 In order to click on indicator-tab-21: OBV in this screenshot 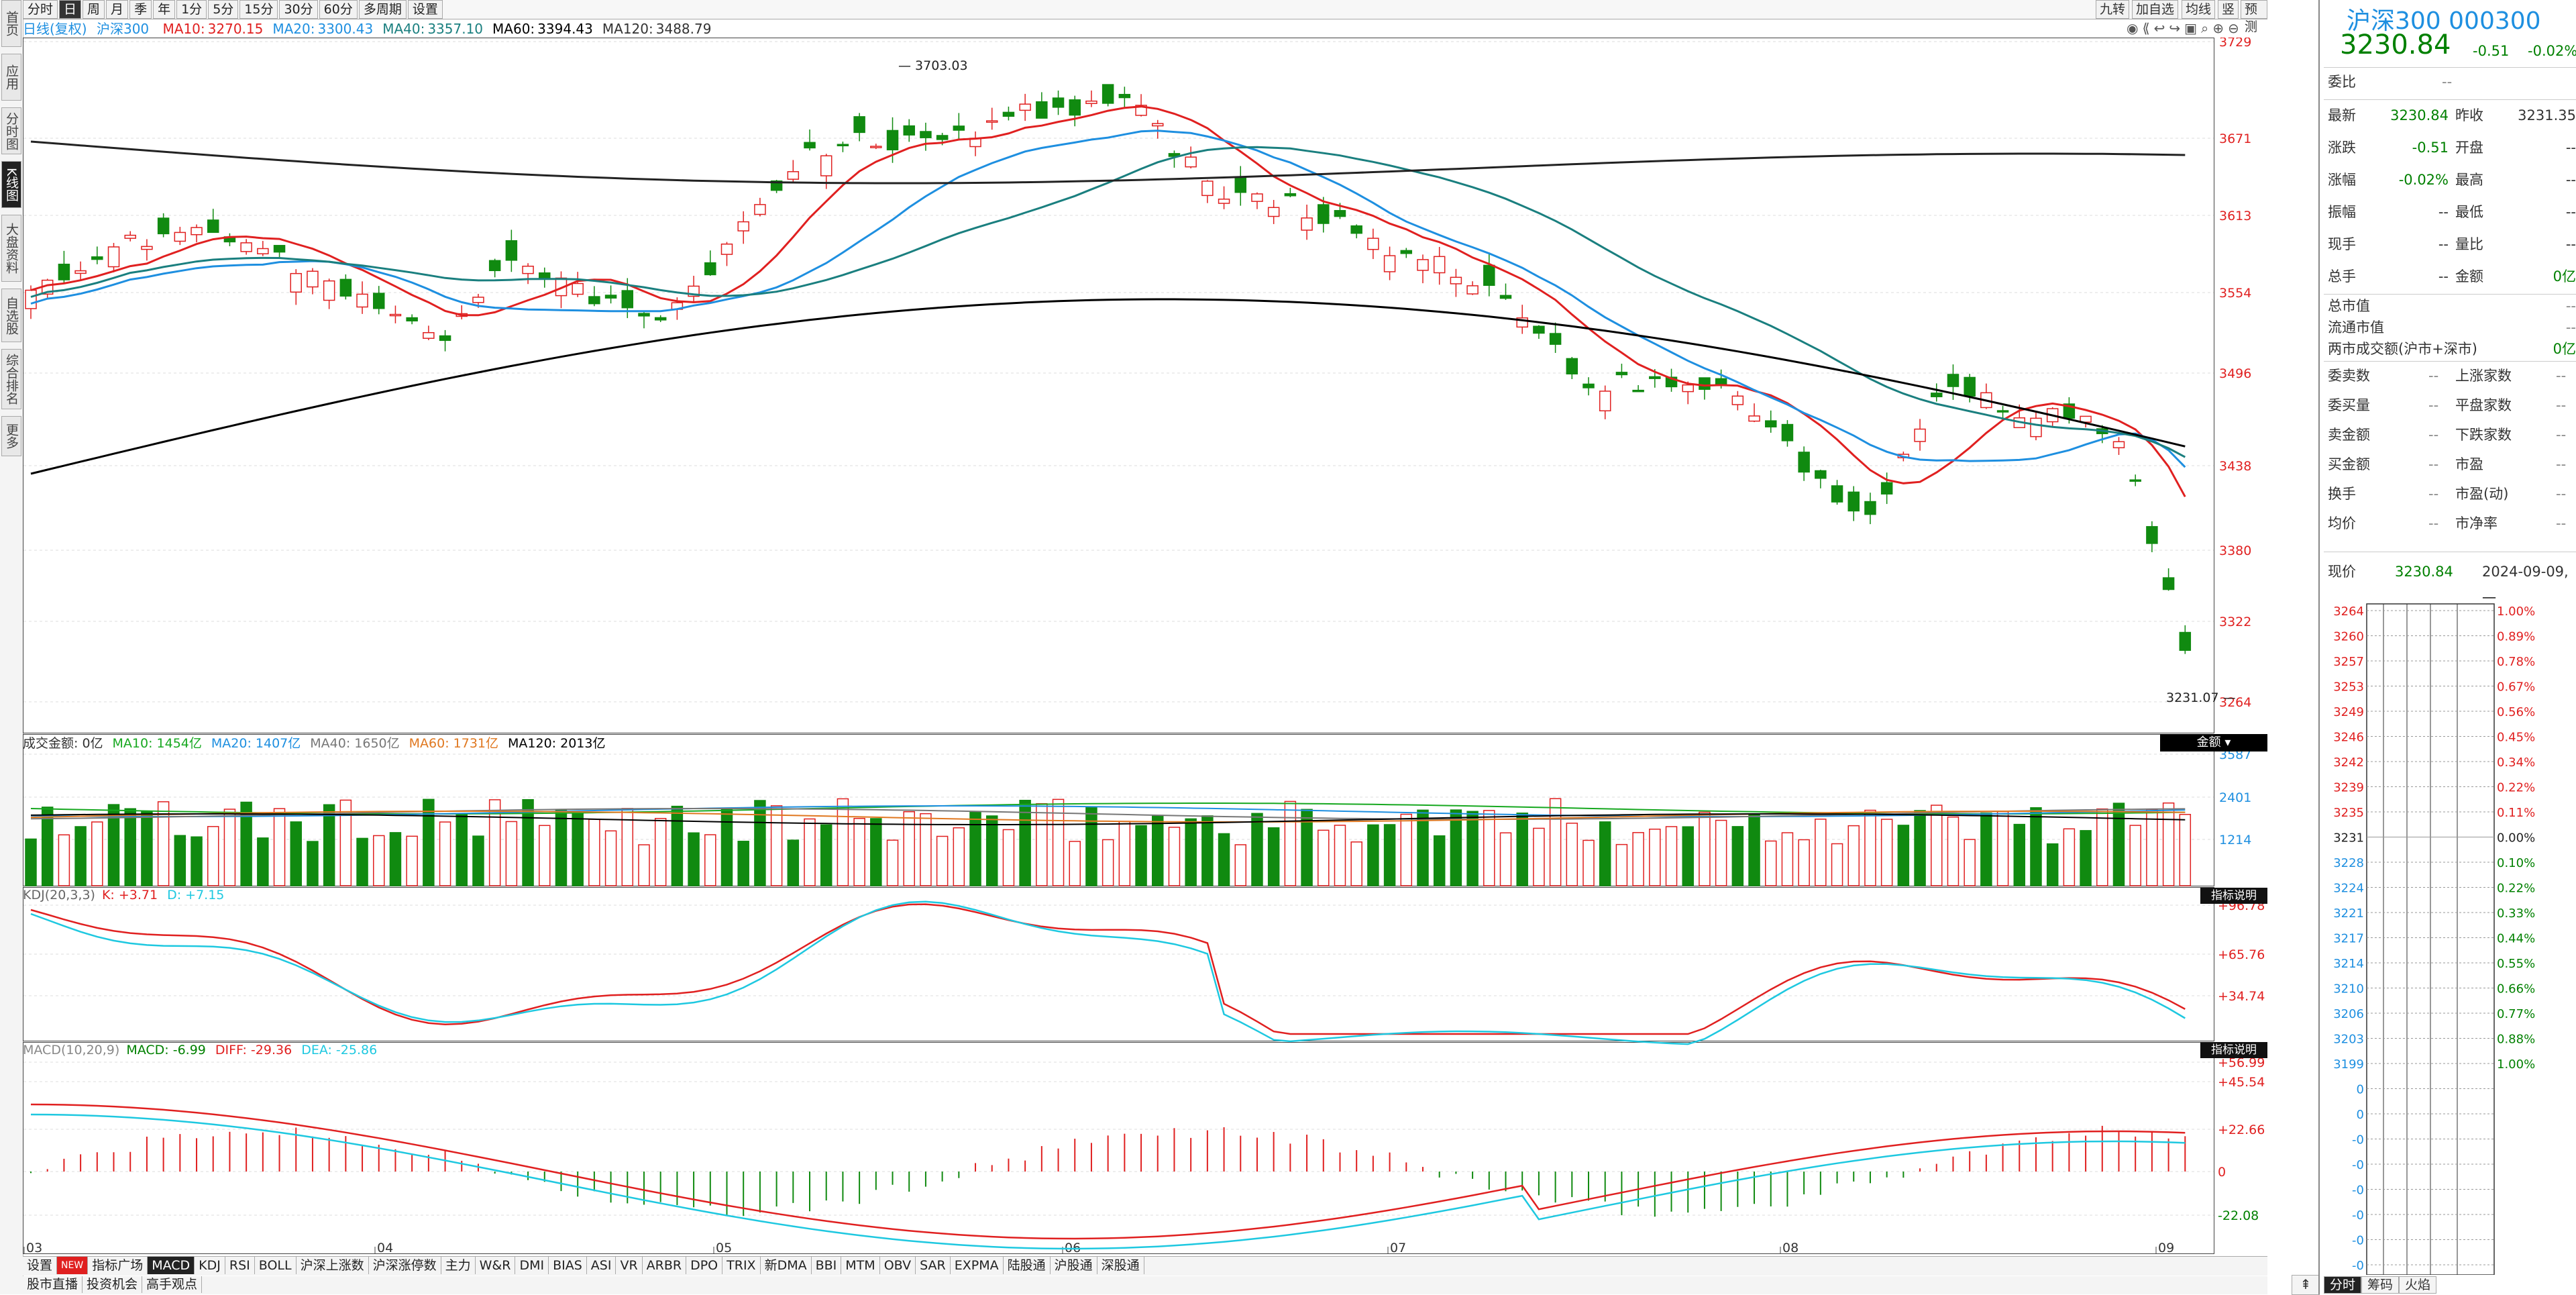, I will do `click(898, 1265)`.